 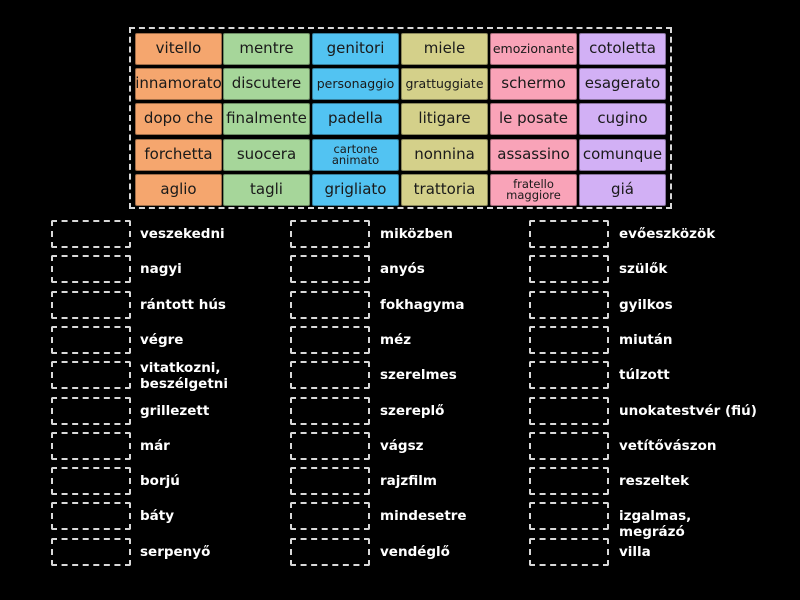 I want to click on clue-label: reszeltek, so click(x=654, y=481).